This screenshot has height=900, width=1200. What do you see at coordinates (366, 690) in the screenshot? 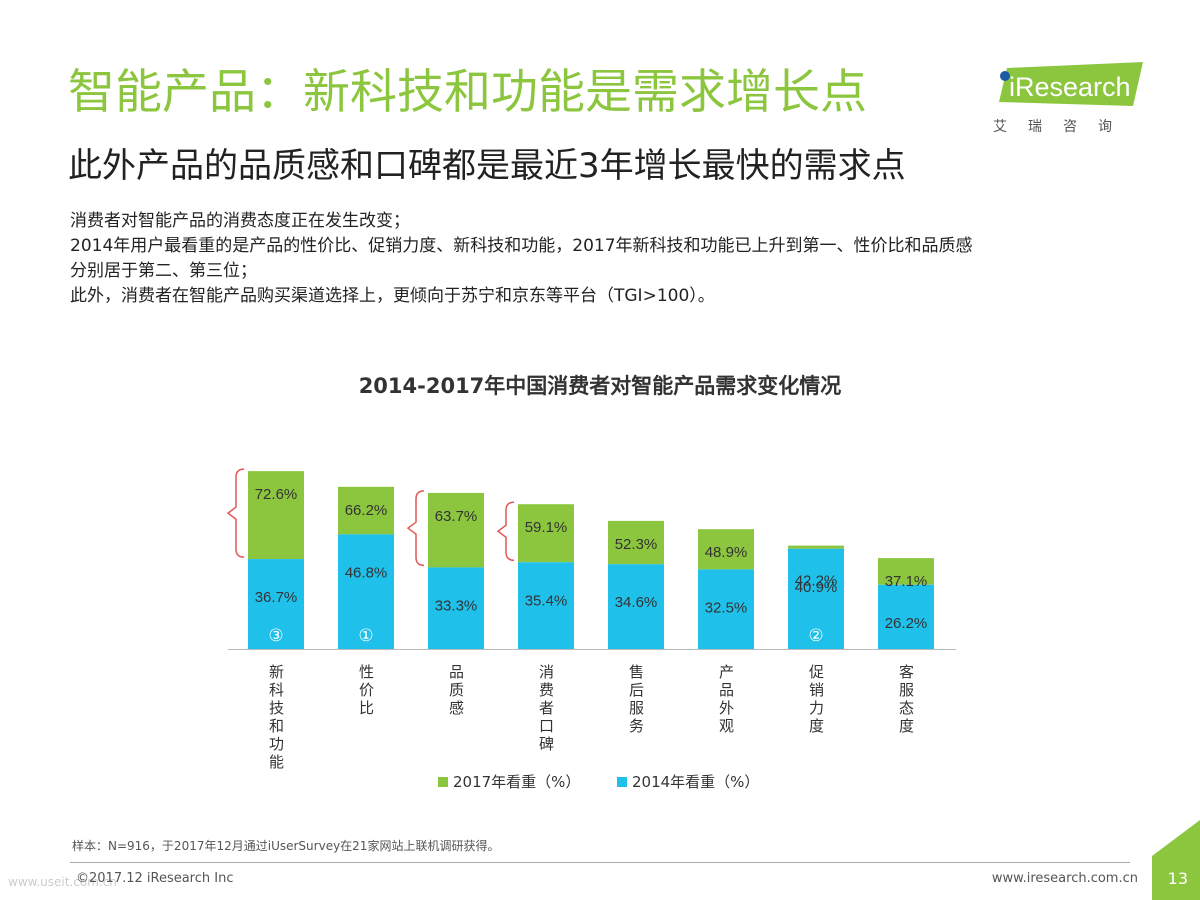
I see `category-label: 性价比` at bounding box center [366, 690].